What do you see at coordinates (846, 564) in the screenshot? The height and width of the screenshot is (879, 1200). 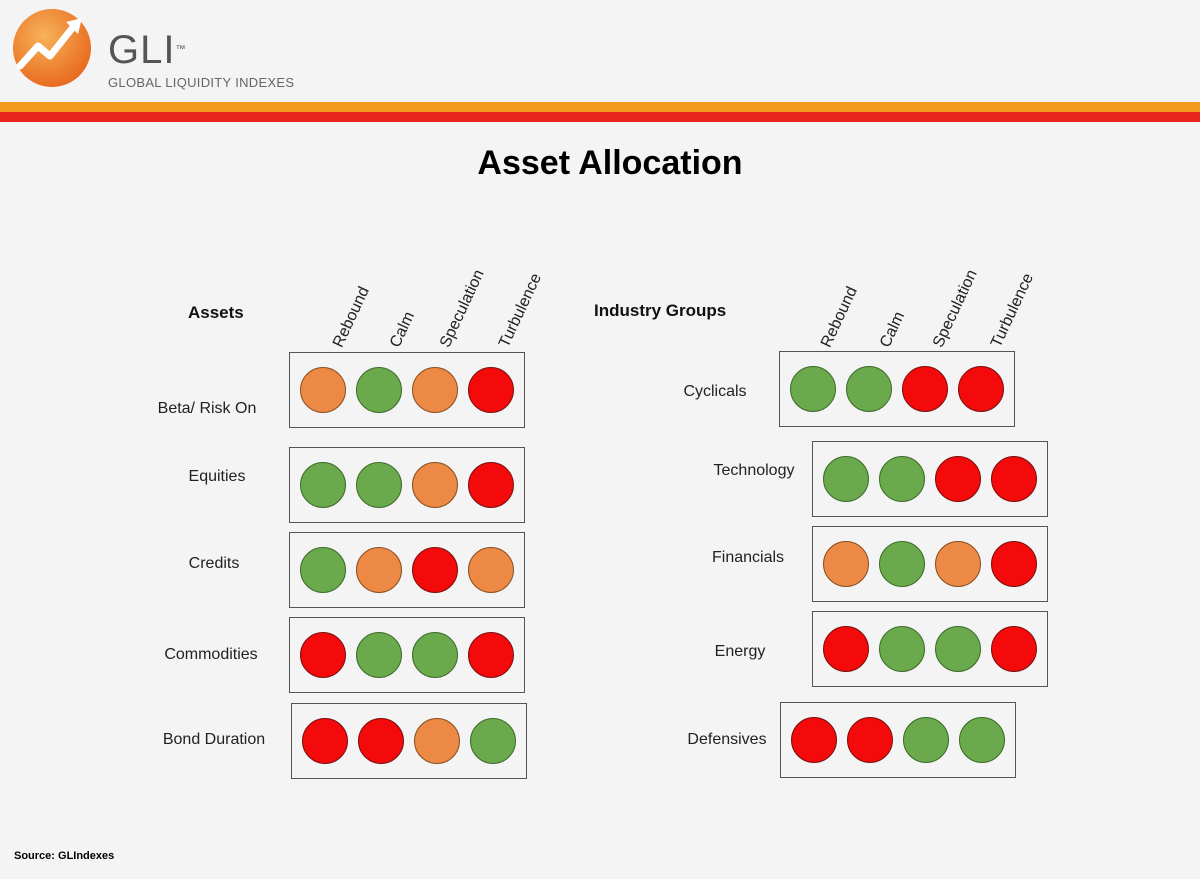 I see `industry-financials-rebound-orange-signal` at bounding box center [846, 564].